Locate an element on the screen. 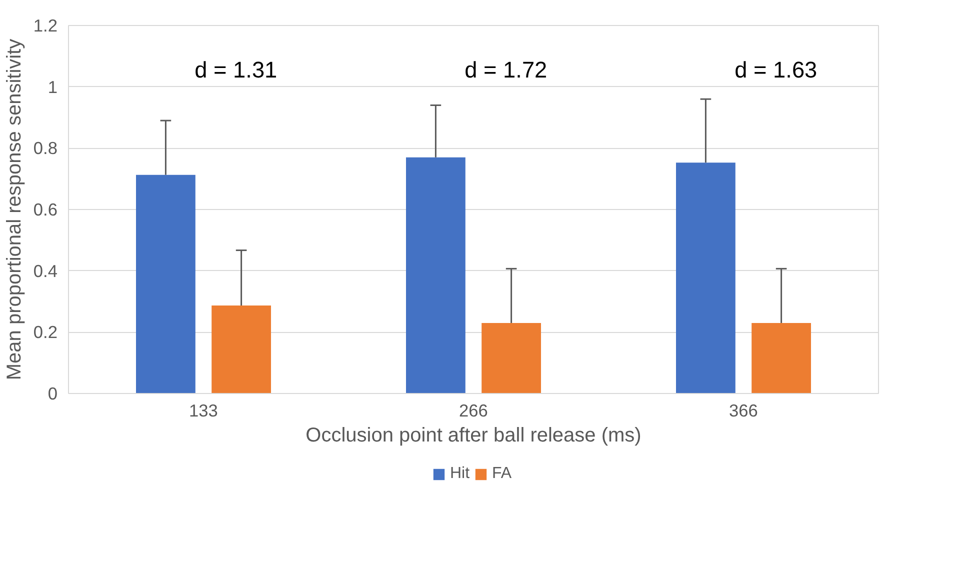 This screenshot has width=957, height=579. annotation: d = 1.72 is located at coordinates (506, 69).